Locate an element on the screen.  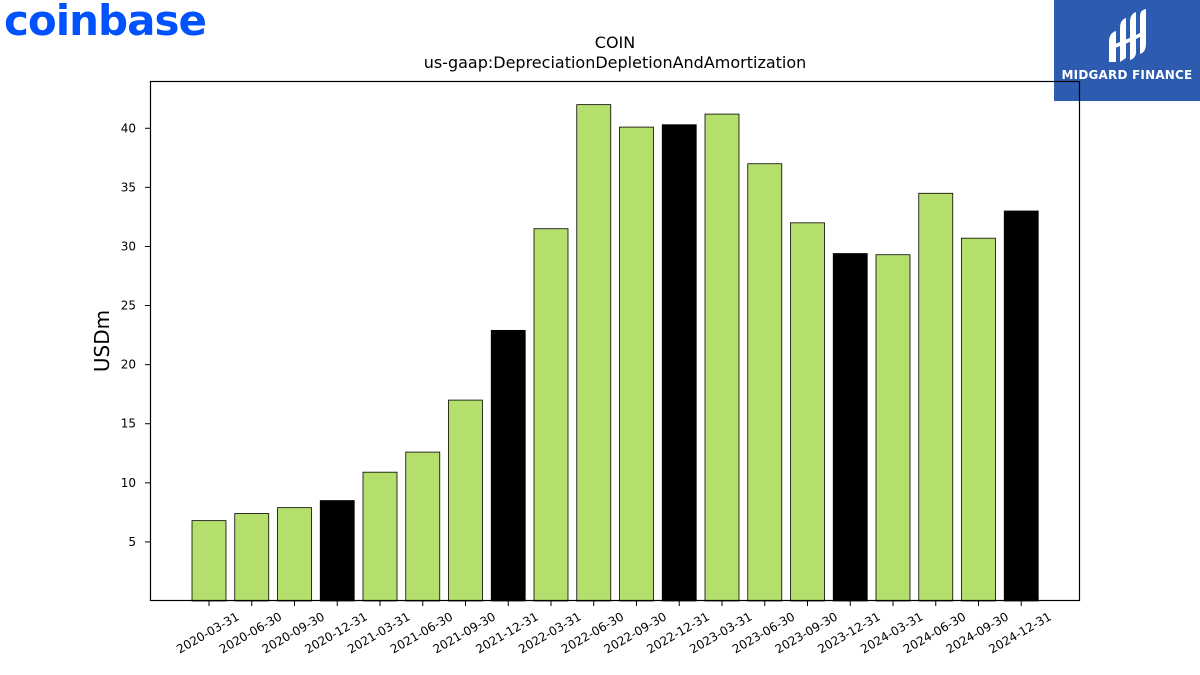
y-tick-label: 35 is located at coordinates (128, 187).